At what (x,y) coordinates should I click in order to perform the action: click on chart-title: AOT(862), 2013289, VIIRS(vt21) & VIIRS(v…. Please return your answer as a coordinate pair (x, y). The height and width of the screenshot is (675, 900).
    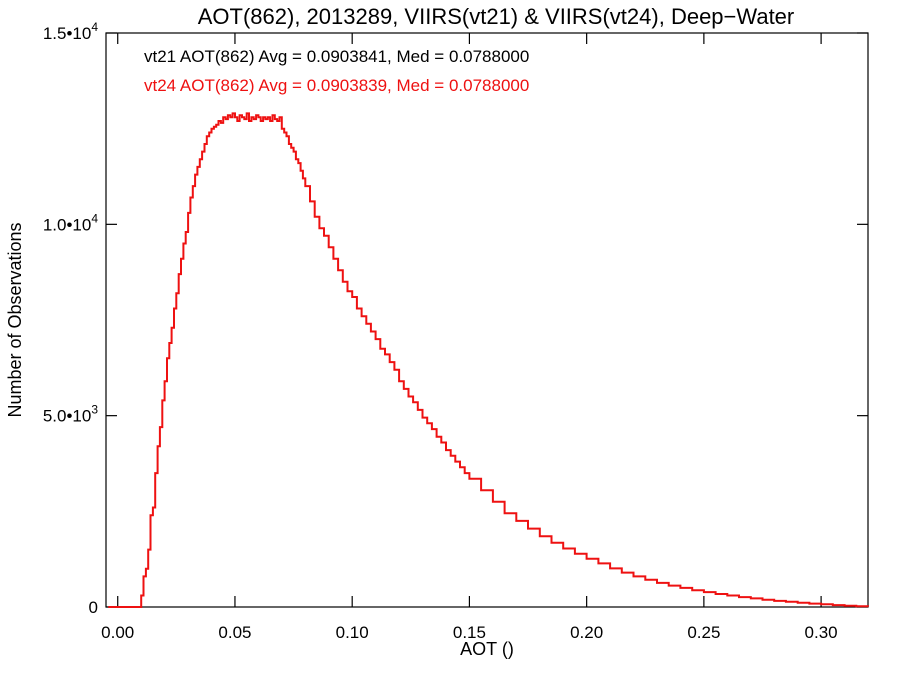
    Looking at the image, I should click on (496, 16).